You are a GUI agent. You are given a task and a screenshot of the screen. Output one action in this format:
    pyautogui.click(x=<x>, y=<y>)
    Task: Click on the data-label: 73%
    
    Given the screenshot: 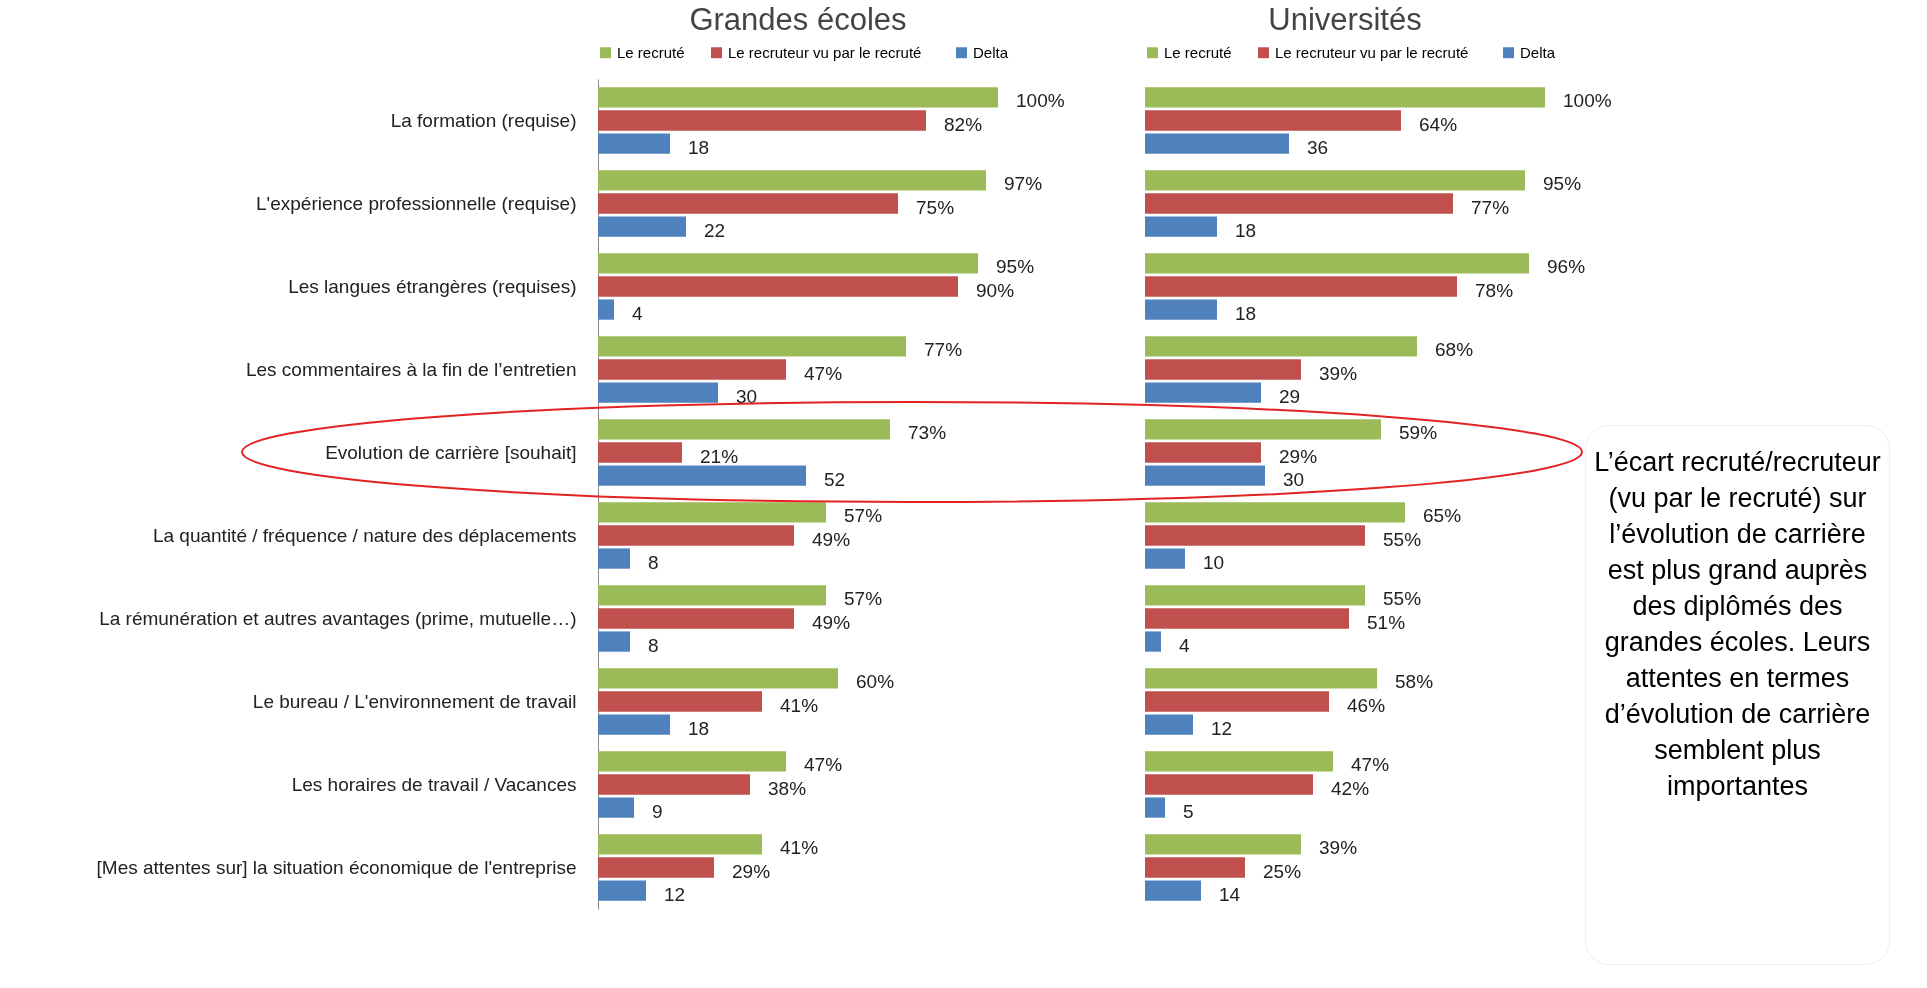 What is the action you would take?
    pyautogui.click(x=927, y=433)
    